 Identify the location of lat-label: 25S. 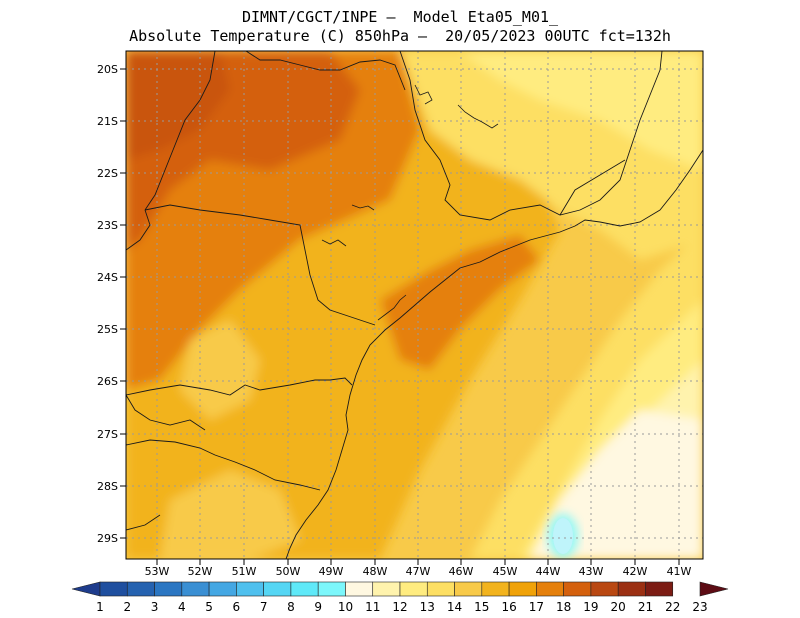
(107, 329).